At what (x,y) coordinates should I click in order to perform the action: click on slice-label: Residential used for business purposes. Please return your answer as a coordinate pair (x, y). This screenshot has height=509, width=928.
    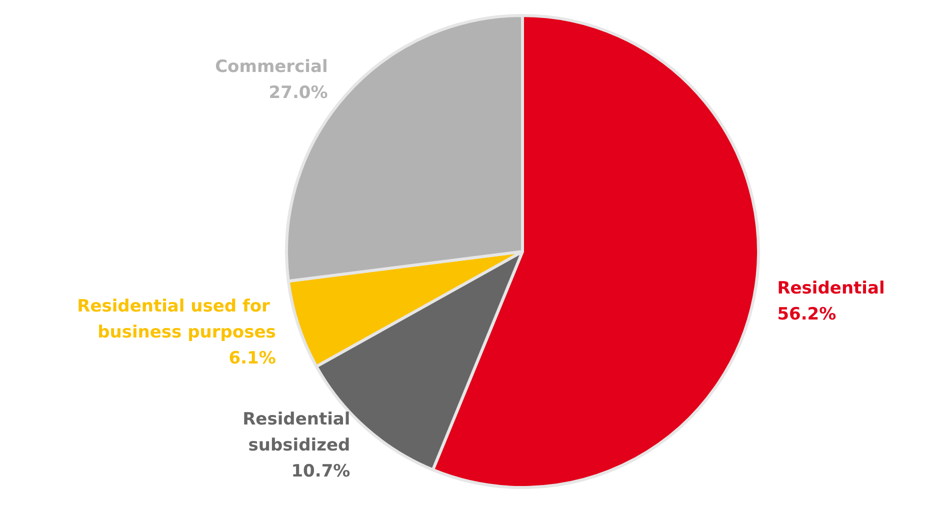
    Looking at the image, I should click on (176, 319).